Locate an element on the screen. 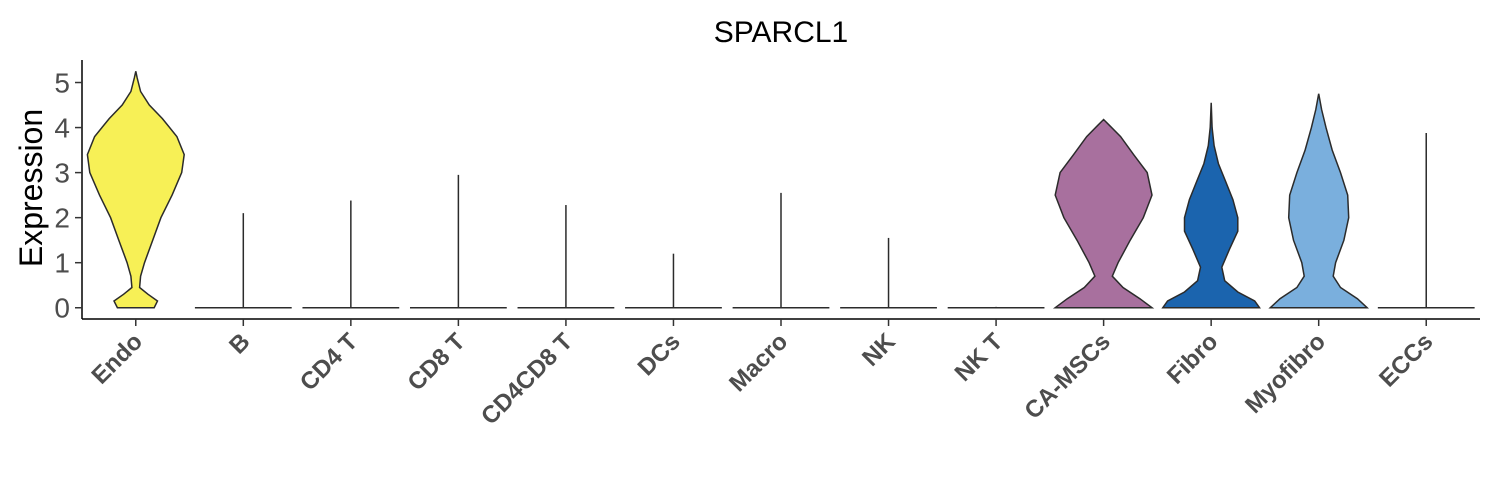 The width and height of the screenshot is (1500, 500). y-tick-label: 2 is located at coordinates (62, 218).